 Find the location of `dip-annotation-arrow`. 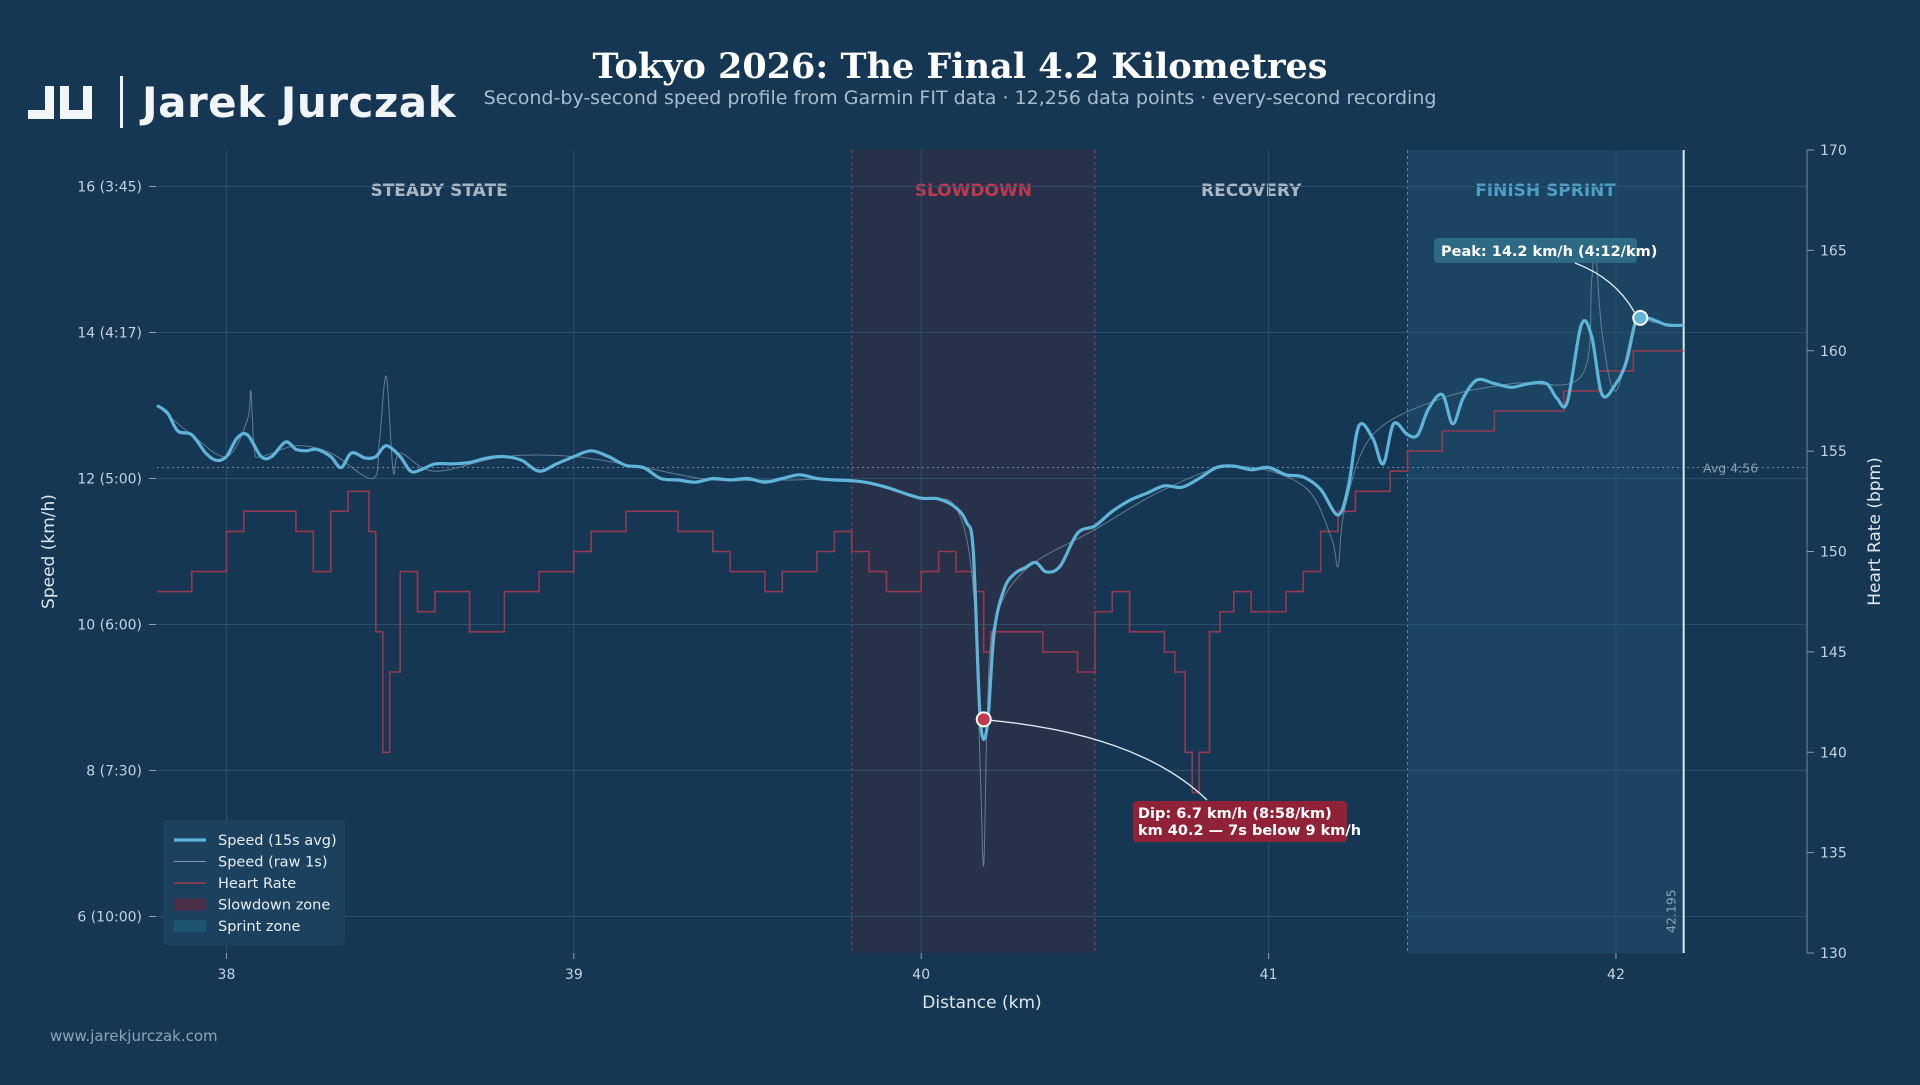

dip-annotation-arrow is located at coordinates (1099, 760).